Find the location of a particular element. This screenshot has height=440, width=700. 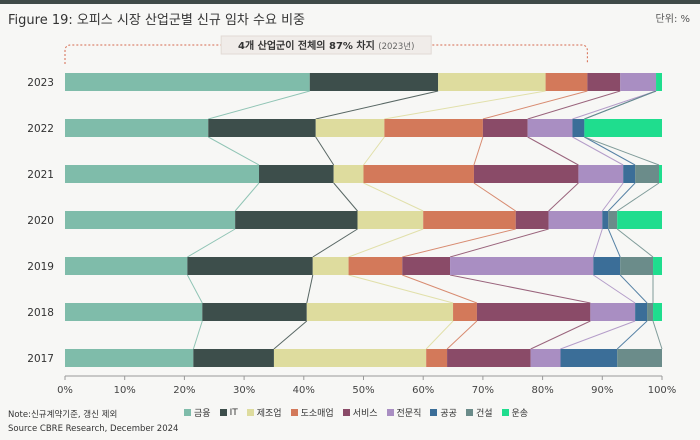

bar-segment-2020-도소매업 is located at coordinates (469, 220).